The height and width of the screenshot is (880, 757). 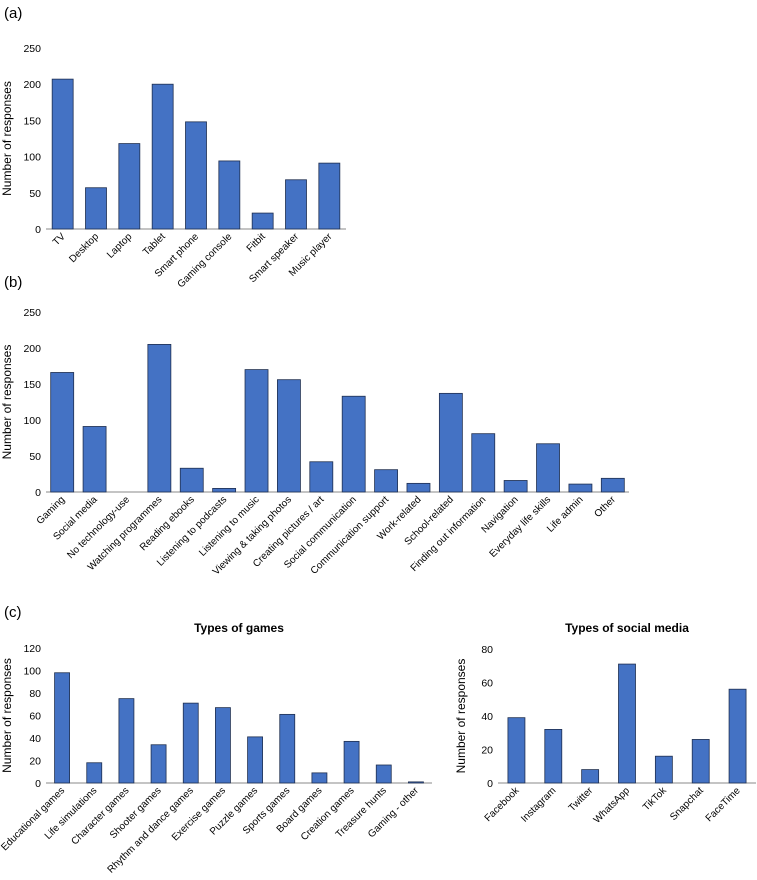 What do you see at coordinates (32, 313) in the screenshot?
I see `y-tick-label-1-5: 250` at bounding box center [32, 313].